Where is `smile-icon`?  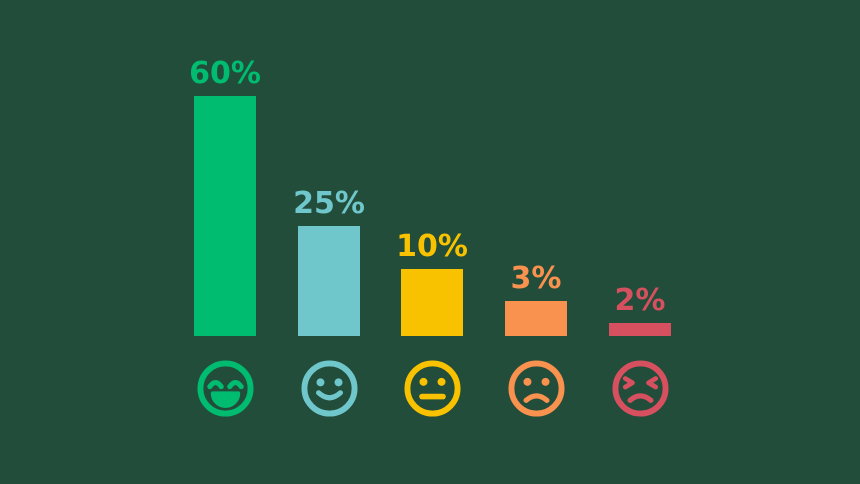
smile-icon is located at coordinates (329, 388).